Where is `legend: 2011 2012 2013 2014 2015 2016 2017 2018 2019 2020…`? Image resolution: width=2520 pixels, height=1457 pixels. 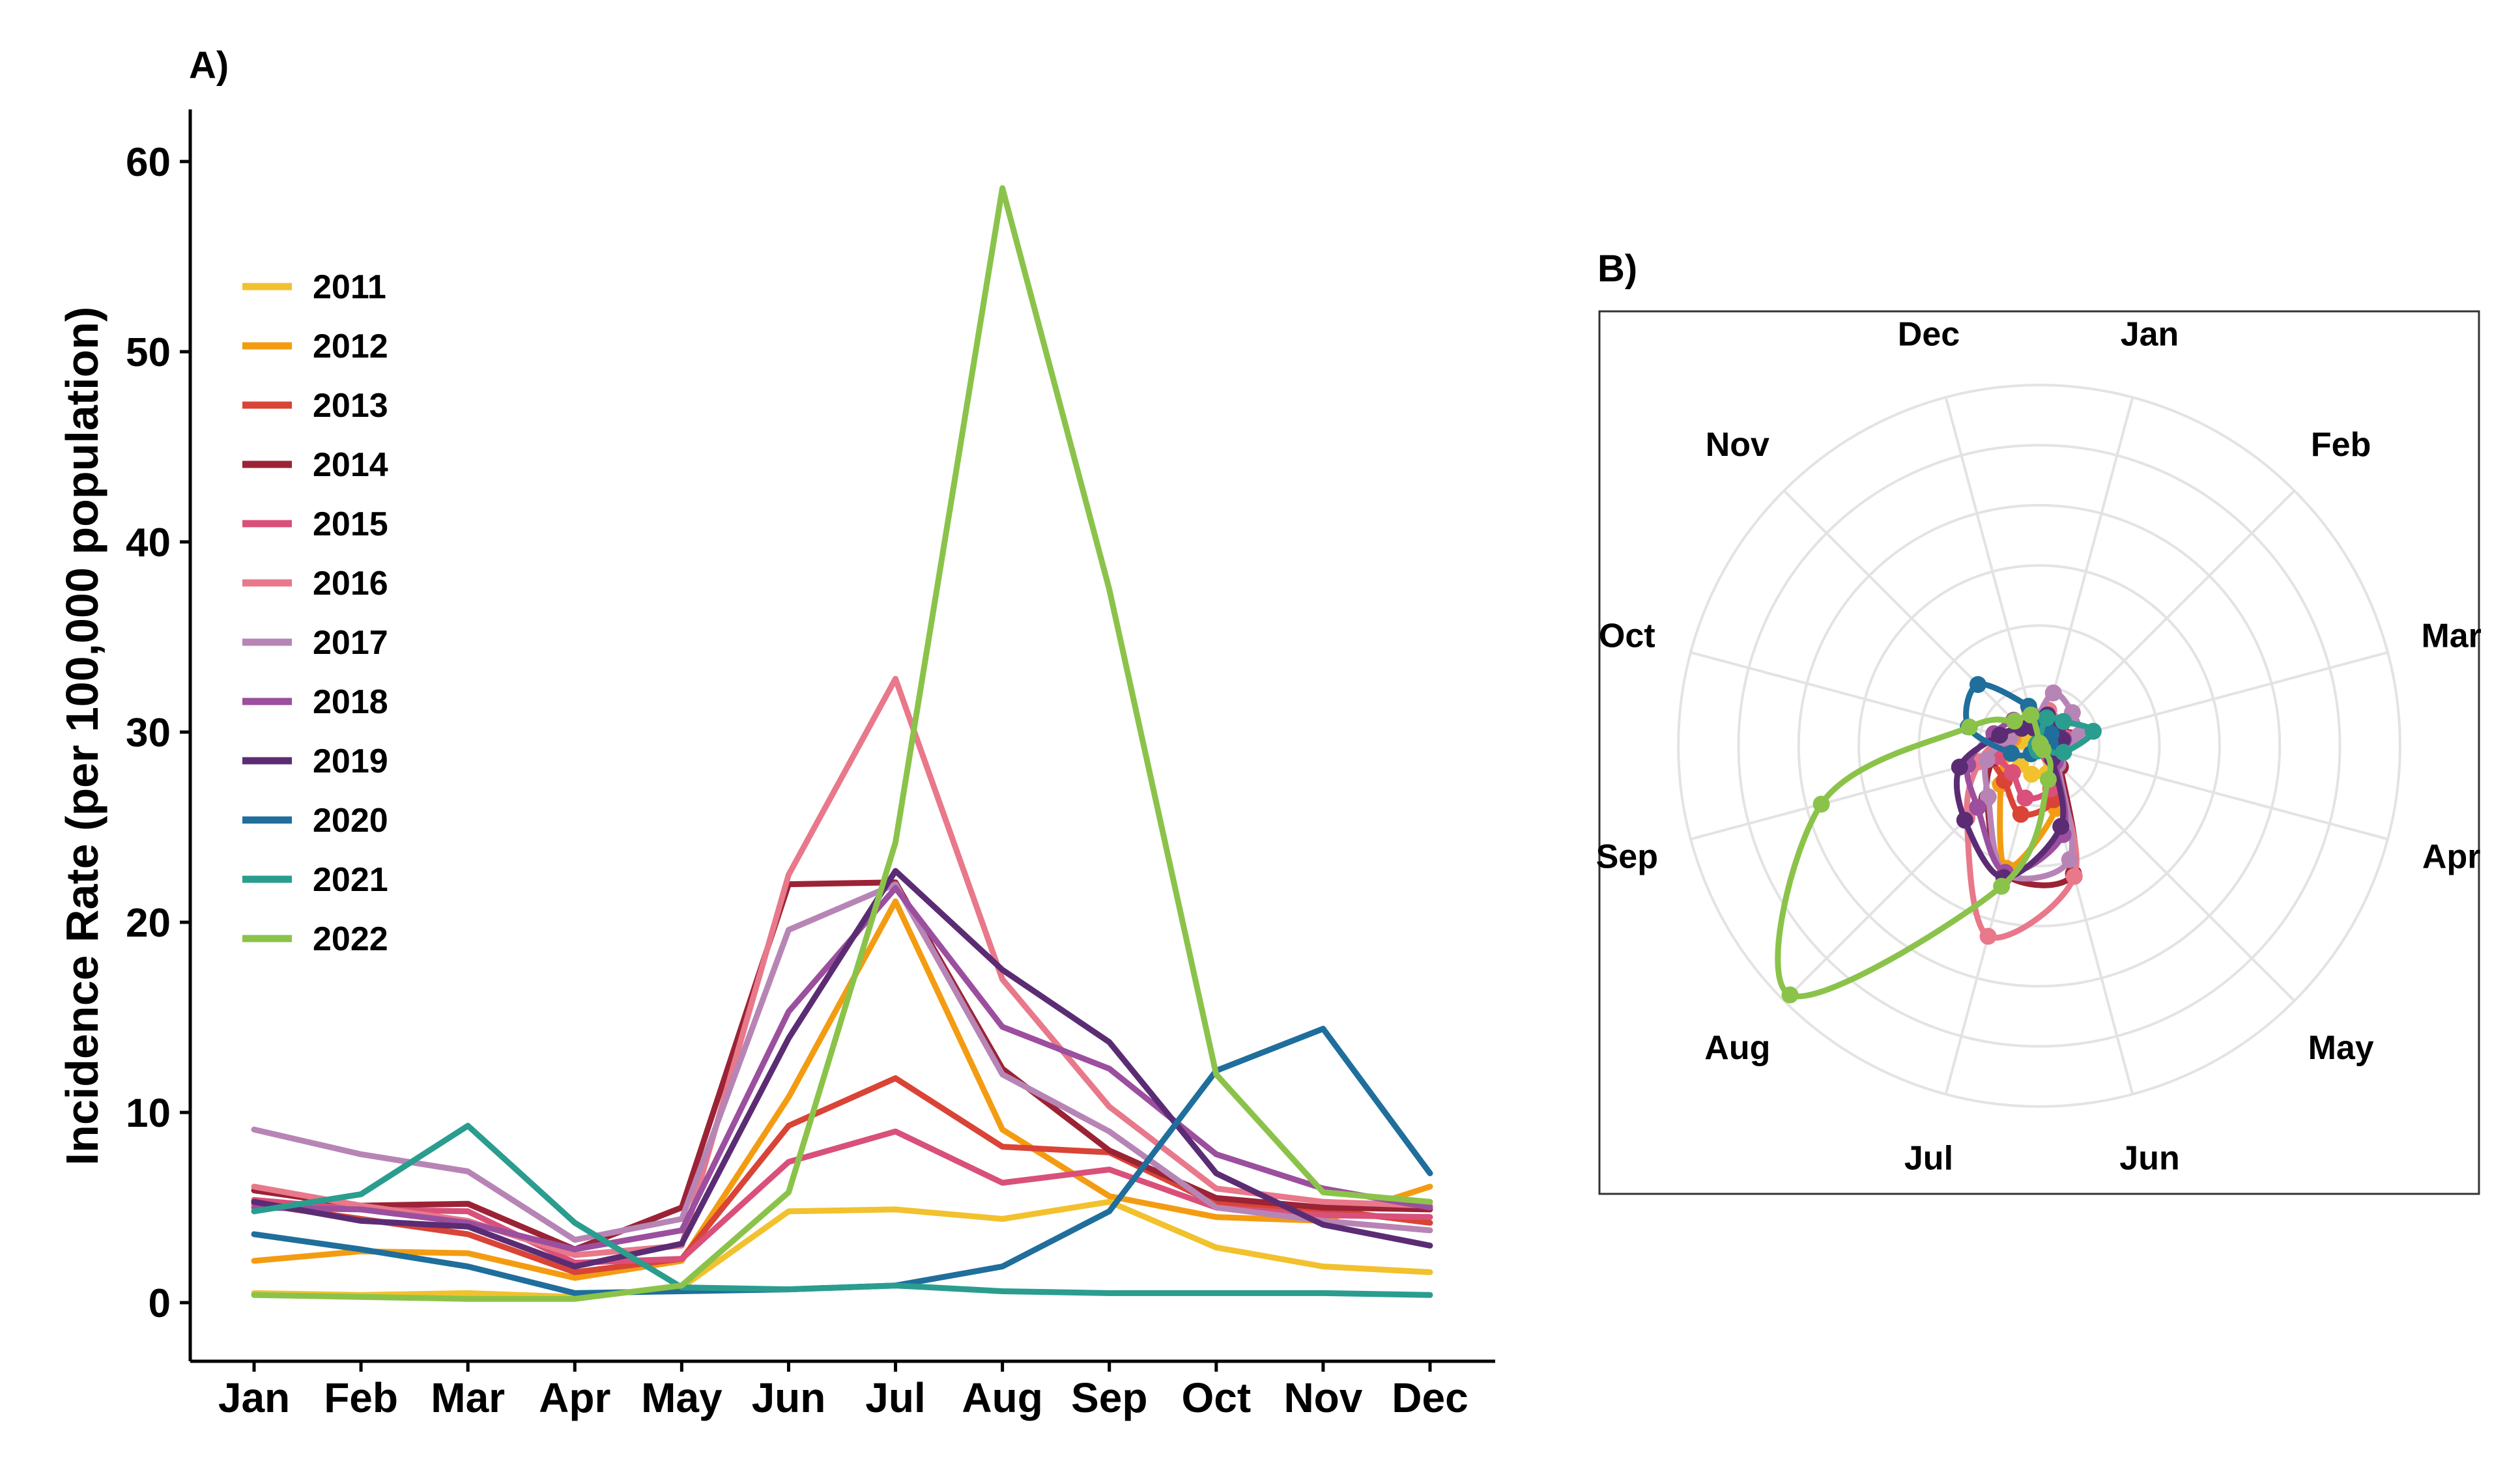 legend: 2011 2012 2013 2014 2015 2016 2017 2018 2019 2020… is located at coordinates (315, 613).